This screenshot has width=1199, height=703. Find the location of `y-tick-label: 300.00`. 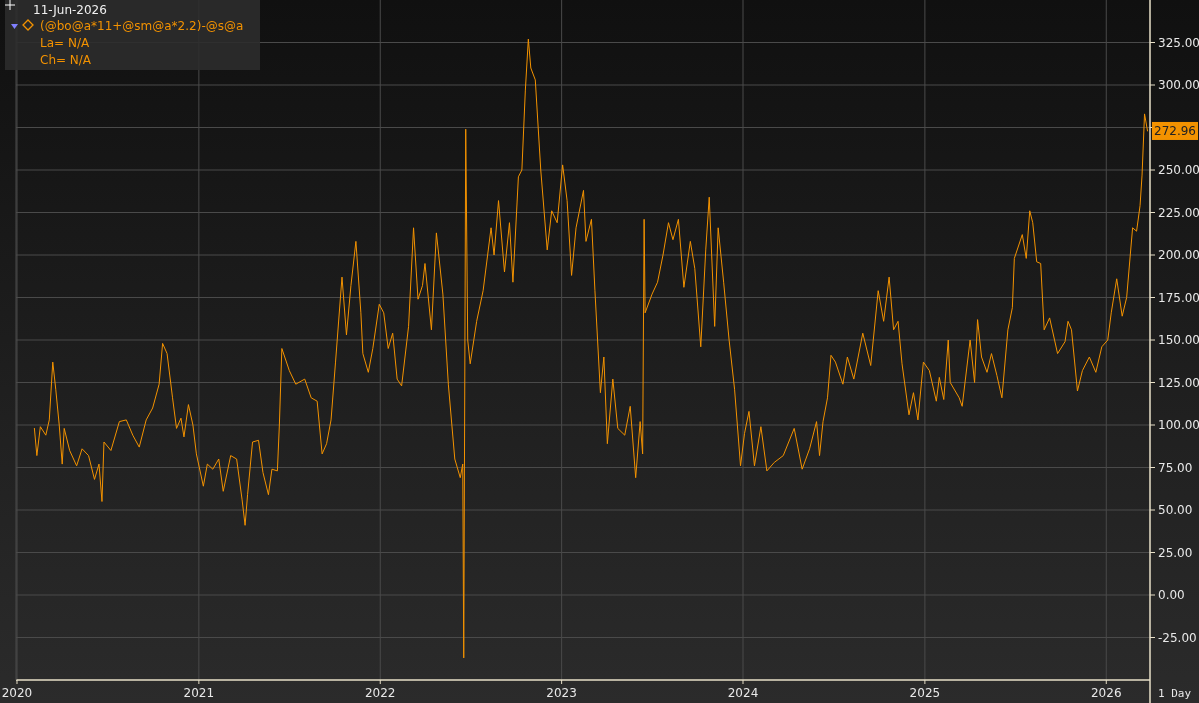

y-tick-label: 300.00 is located at coordinates (1178, 85).